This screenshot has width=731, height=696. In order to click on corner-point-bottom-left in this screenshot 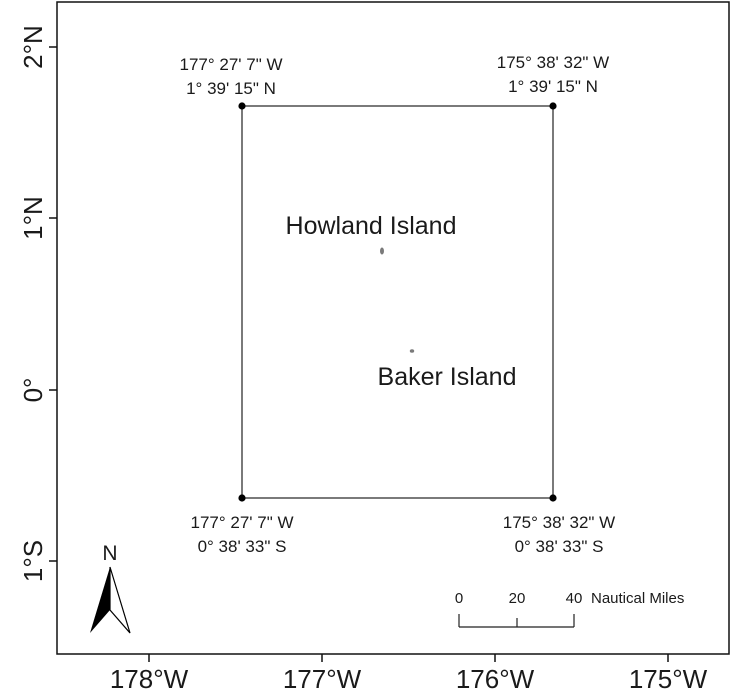, I will do `click(242, 498)`.